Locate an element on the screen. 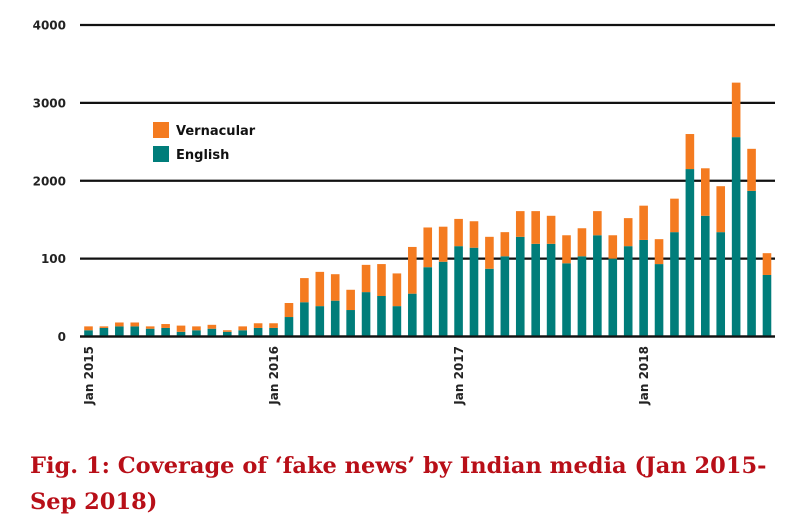  y-tick-label: 100 is located at coordinates (53, 259).